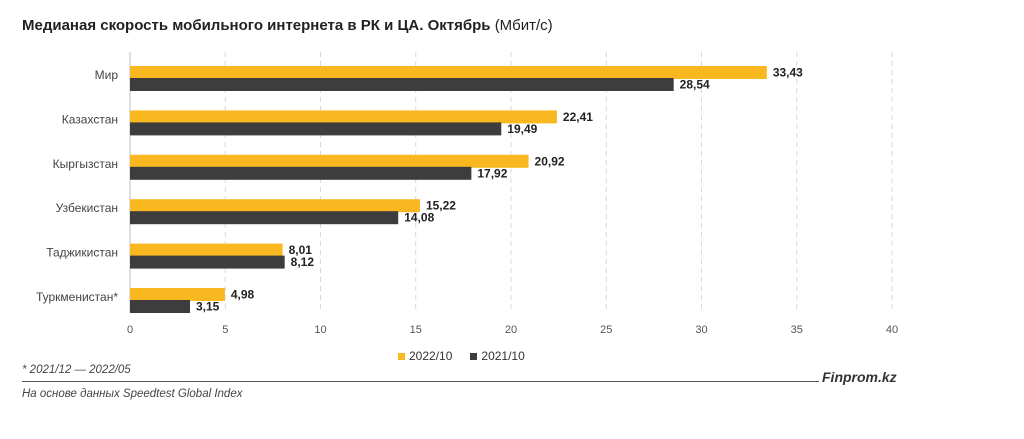 This screenshot has width=1024, height=439. What do you see at coordinates (130, 330) in the screenshot?
I see `x-tick-label: 0` at bounding box center [130, 330].